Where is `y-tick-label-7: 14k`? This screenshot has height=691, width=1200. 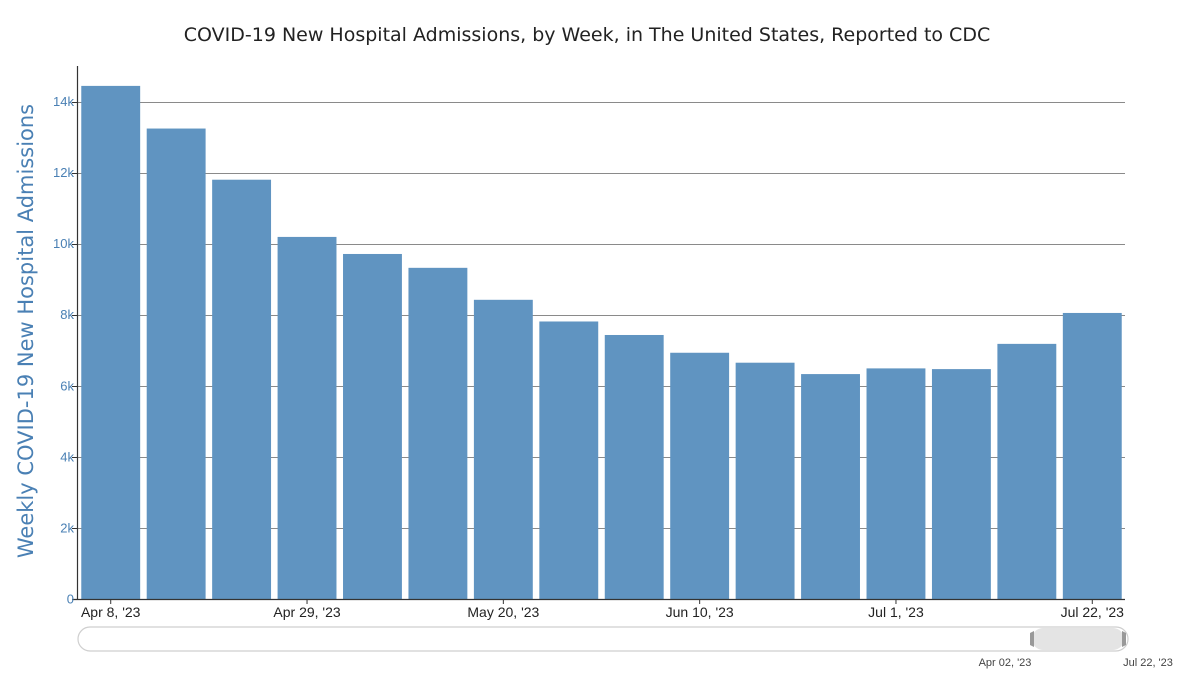
y-tick-label-7: 14k is located at coordinates (63, 101).